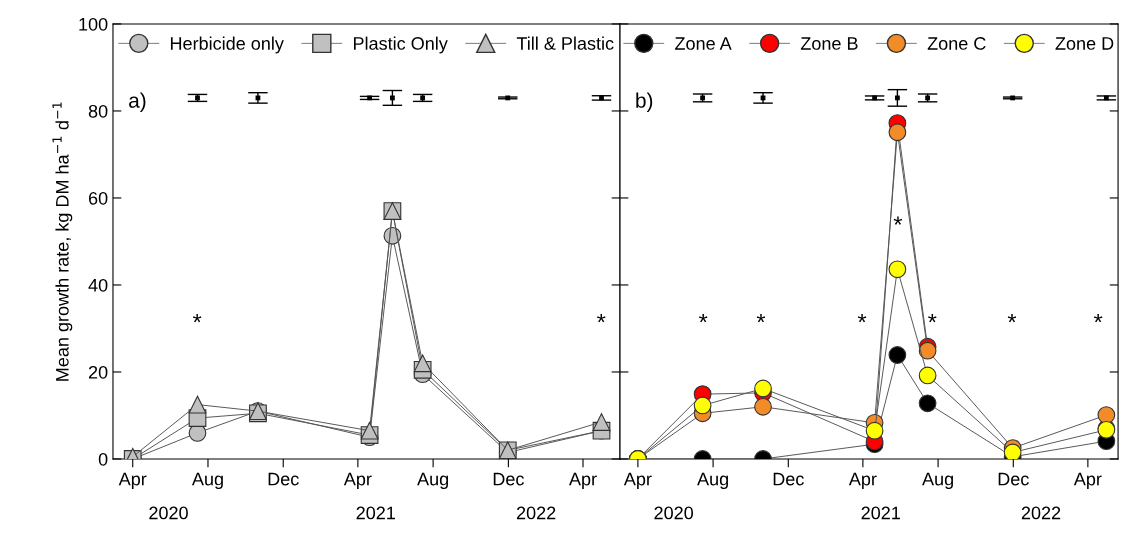 The height and width of the screenshot is (536, 1122). I want to click on y-tick-label: 20, so click(98, 372).